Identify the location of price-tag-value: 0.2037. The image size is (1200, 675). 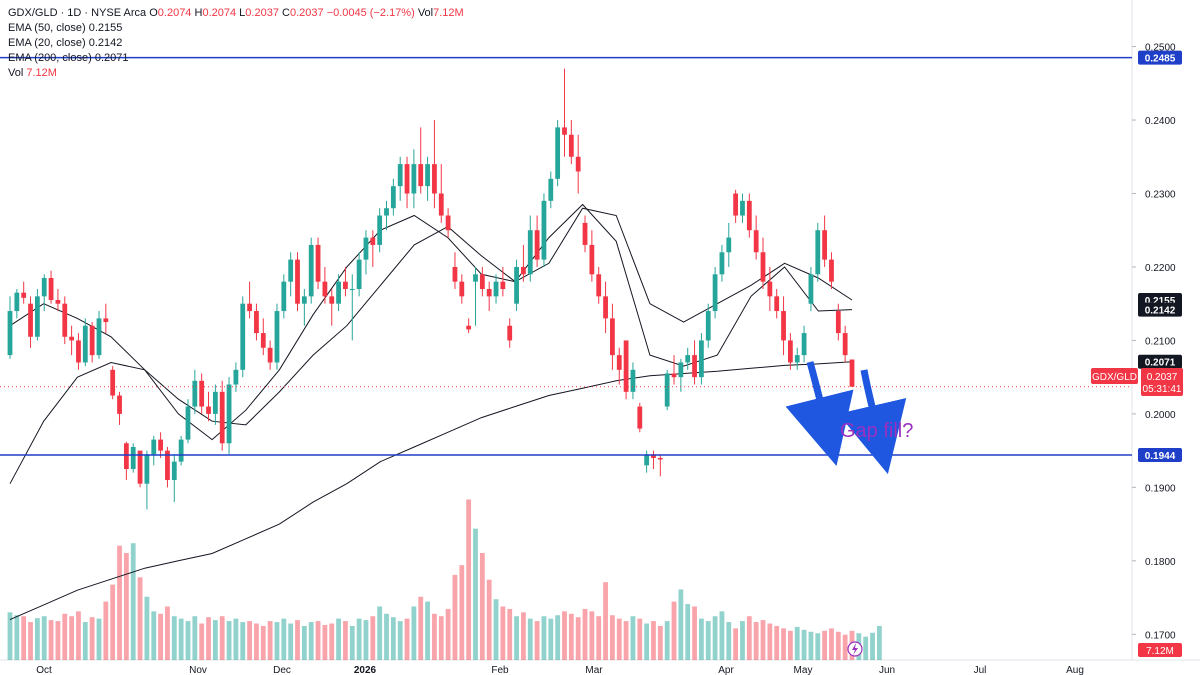
(1162, 377).